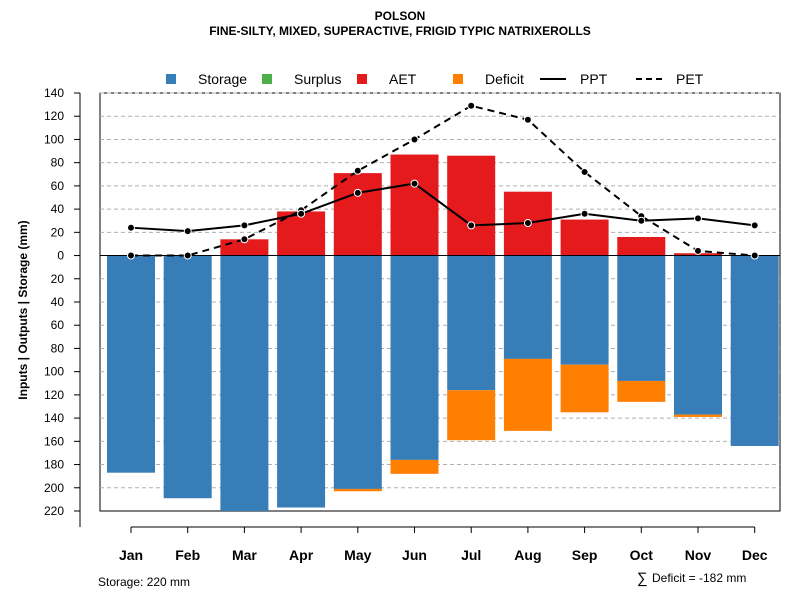 This screenshot has height=600, width=800. I want to click on x-tick-label: Mar, so click(244, 555).